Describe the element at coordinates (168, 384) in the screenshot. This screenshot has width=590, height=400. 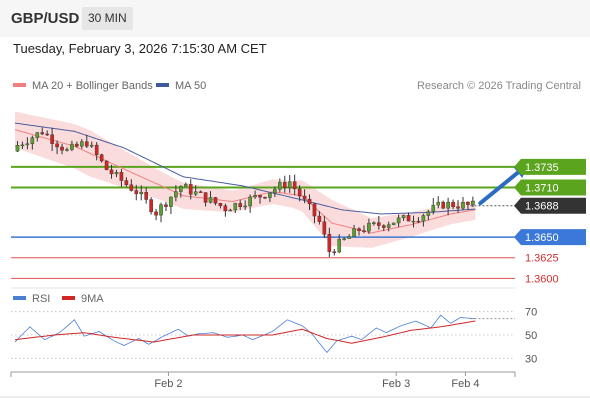
I see `x-tick-label-0: Feb 2` at that location.